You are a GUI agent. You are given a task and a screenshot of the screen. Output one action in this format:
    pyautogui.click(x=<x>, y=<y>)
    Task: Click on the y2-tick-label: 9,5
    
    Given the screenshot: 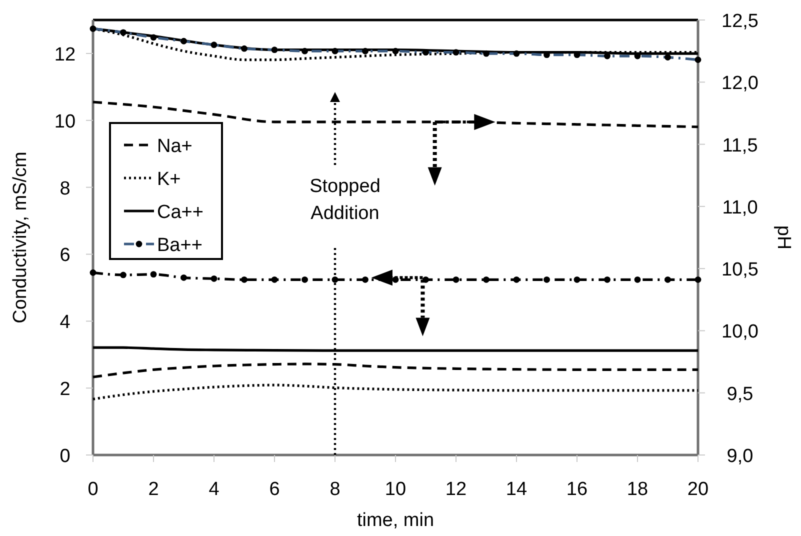 What is the action you would take?
    pyautogui.click(x=740, y=394)
    